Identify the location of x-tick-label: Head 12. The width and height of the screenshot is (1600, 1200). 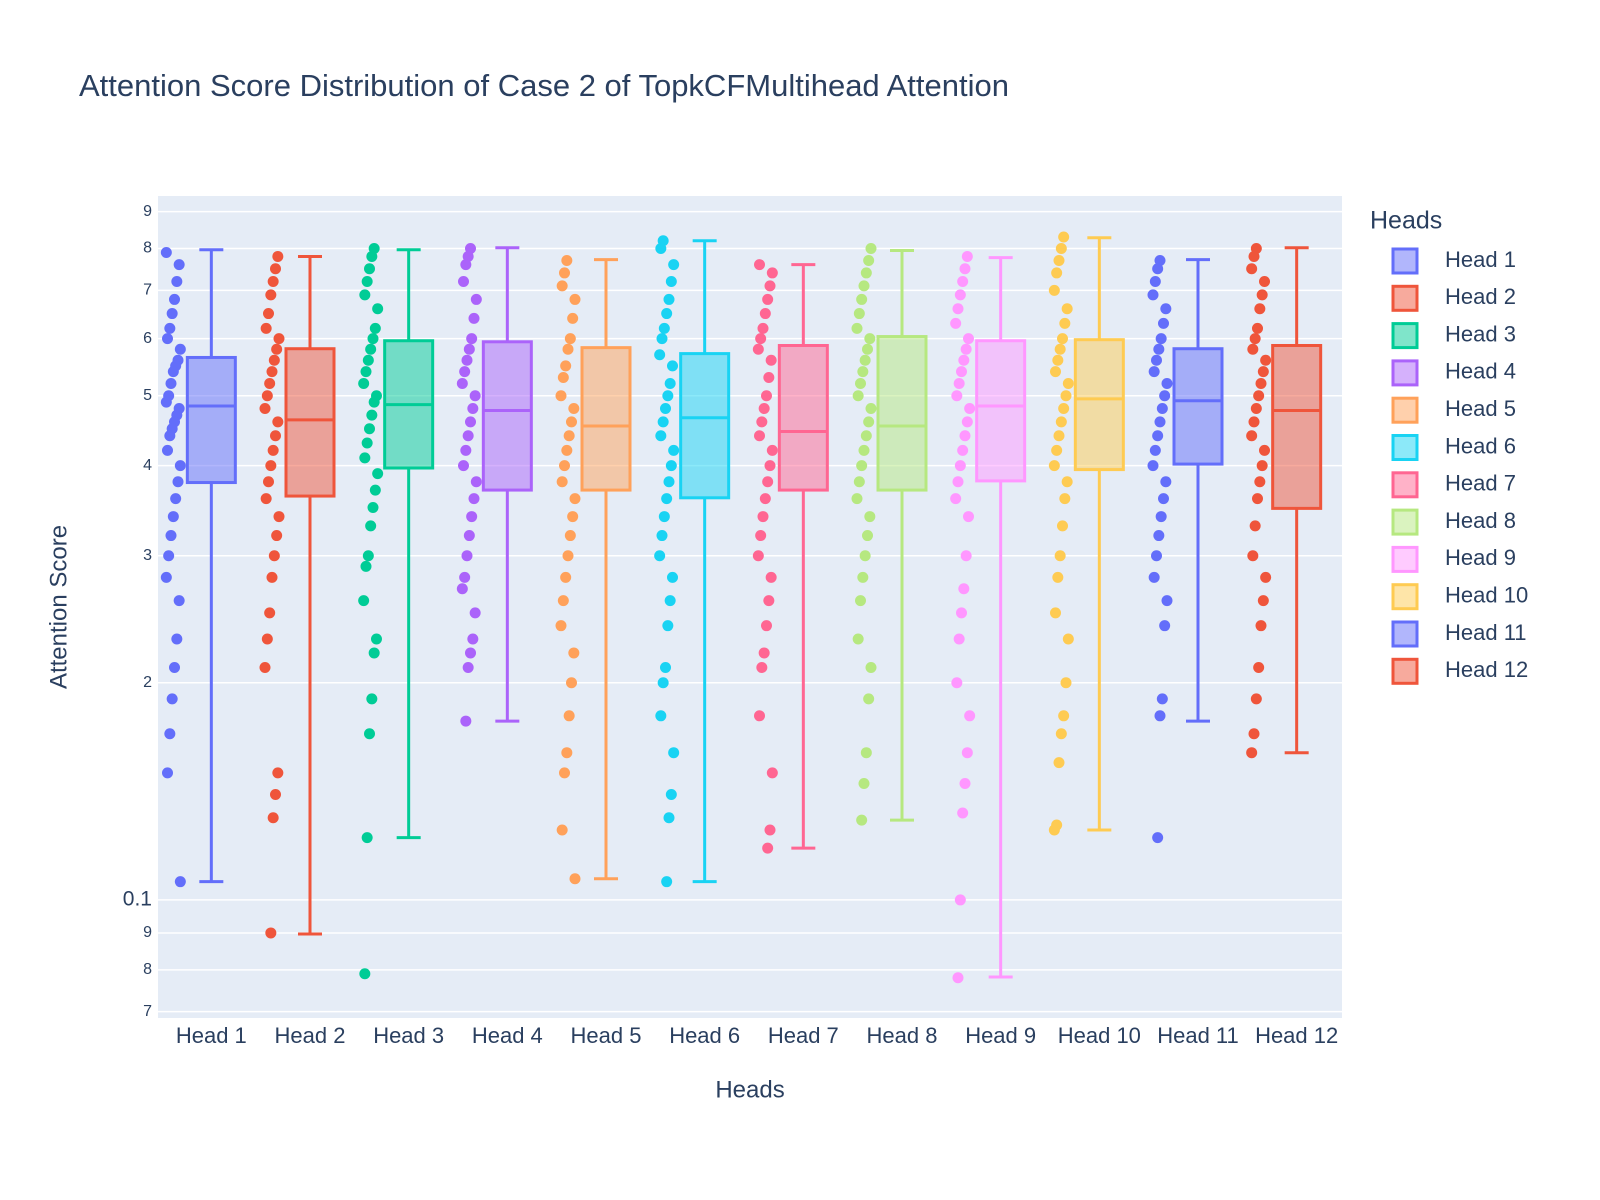
(1296, 1035).